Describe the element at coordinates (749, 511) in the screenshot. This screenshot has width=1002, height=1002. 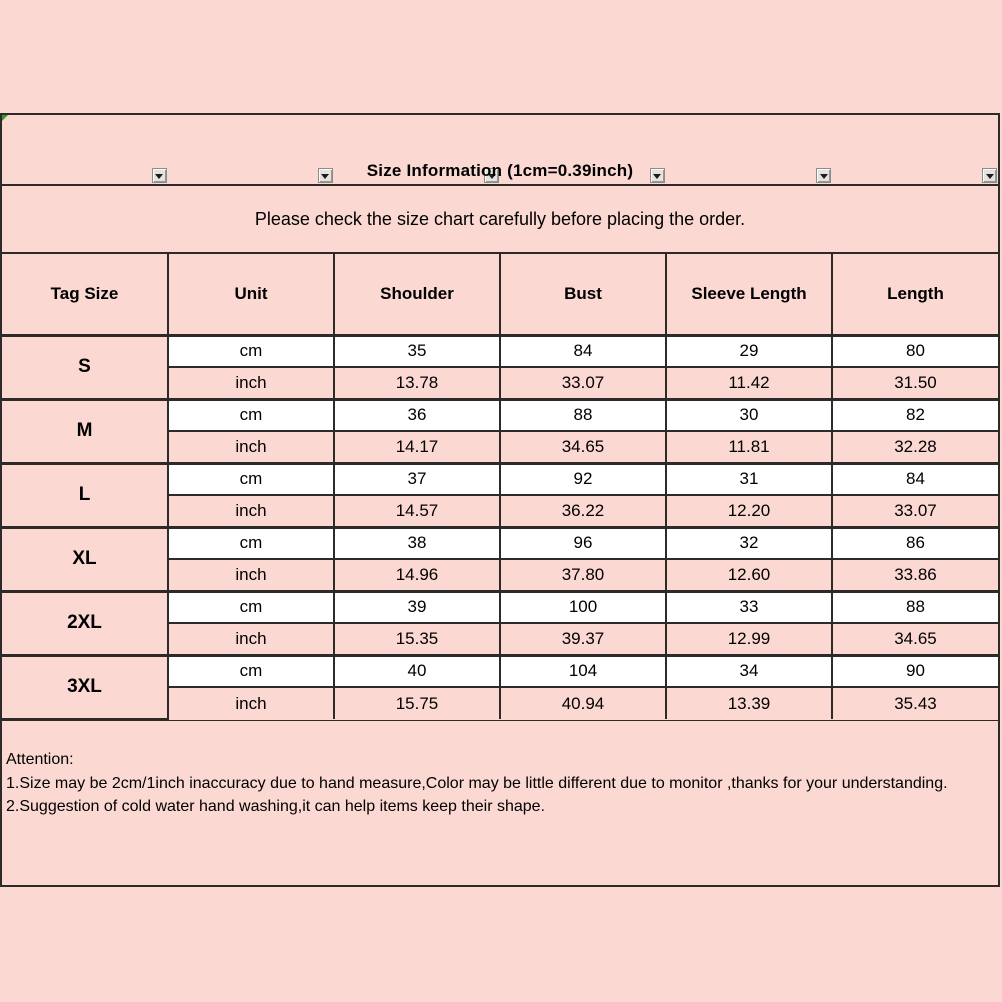
I see `measurement-cell: 12.20` at that location.